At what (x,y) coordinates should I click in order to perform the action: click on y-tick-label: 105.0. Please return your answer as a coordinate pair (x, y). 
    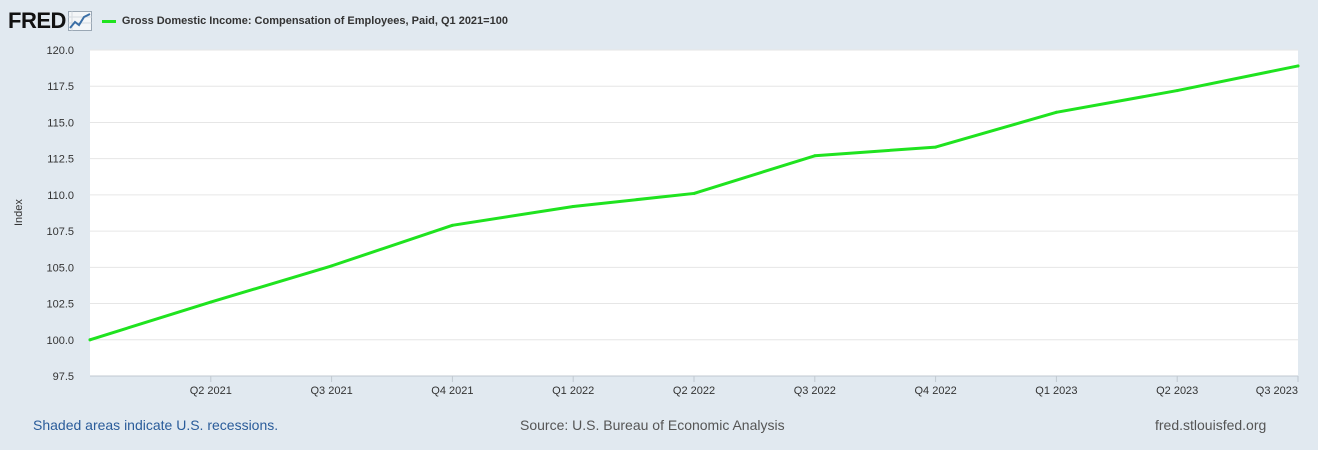
    Looking at the image, I should click on (60, 268).